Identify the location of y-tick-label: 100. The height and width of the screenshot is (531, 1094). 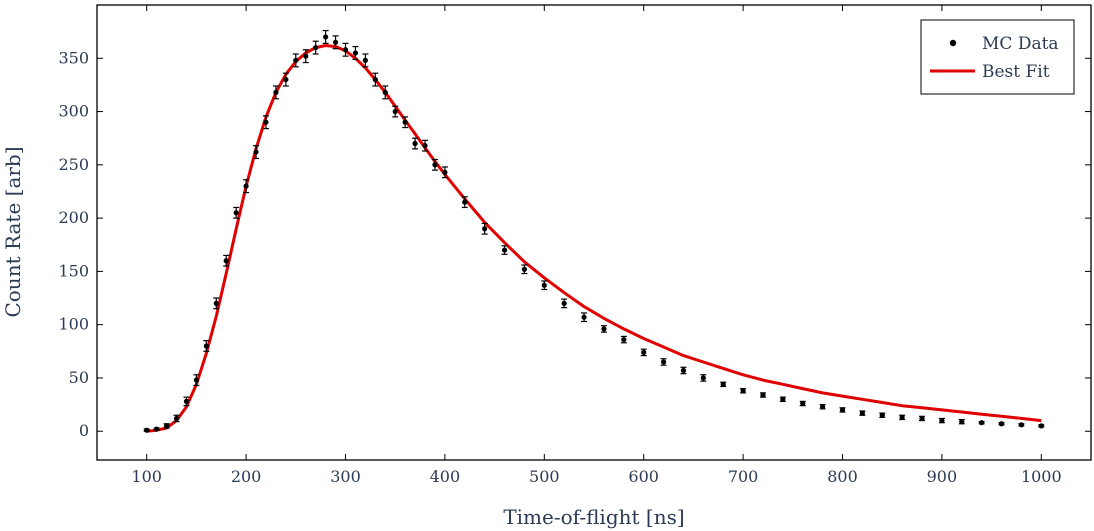
(73, 324).